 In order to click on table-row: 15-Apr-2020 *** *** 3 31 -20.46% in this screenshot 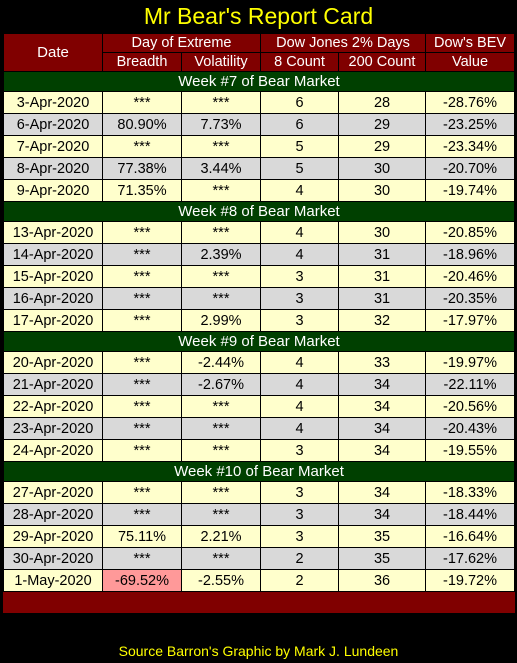, I will do `click(259, 276)`.